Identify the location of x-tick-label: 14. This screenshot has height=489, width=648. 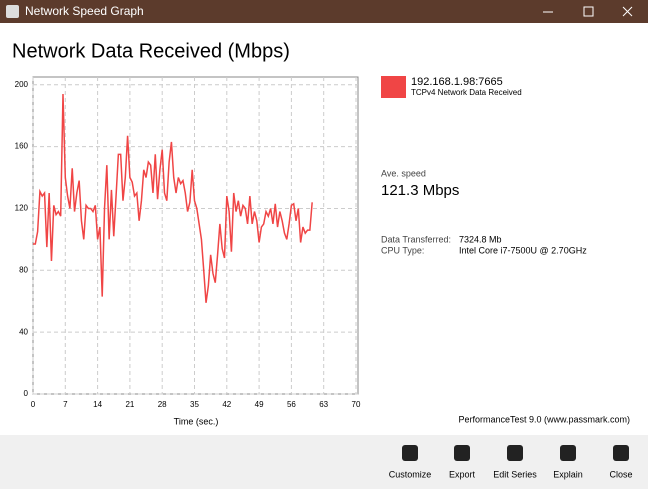
(97, 404).